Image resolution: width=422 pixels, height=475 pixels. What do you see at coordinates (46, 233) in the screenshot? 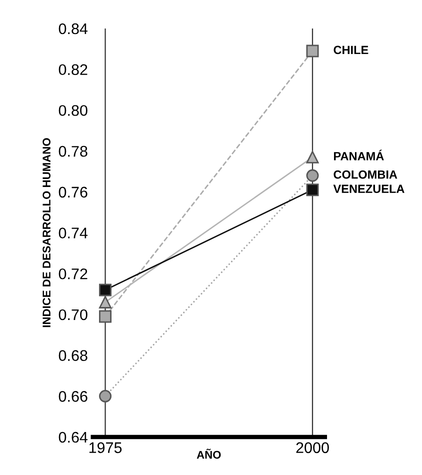
I see `y-axis-title: INDICE DE DESARROLLO HUMANO` at bounding box center [46, 233].